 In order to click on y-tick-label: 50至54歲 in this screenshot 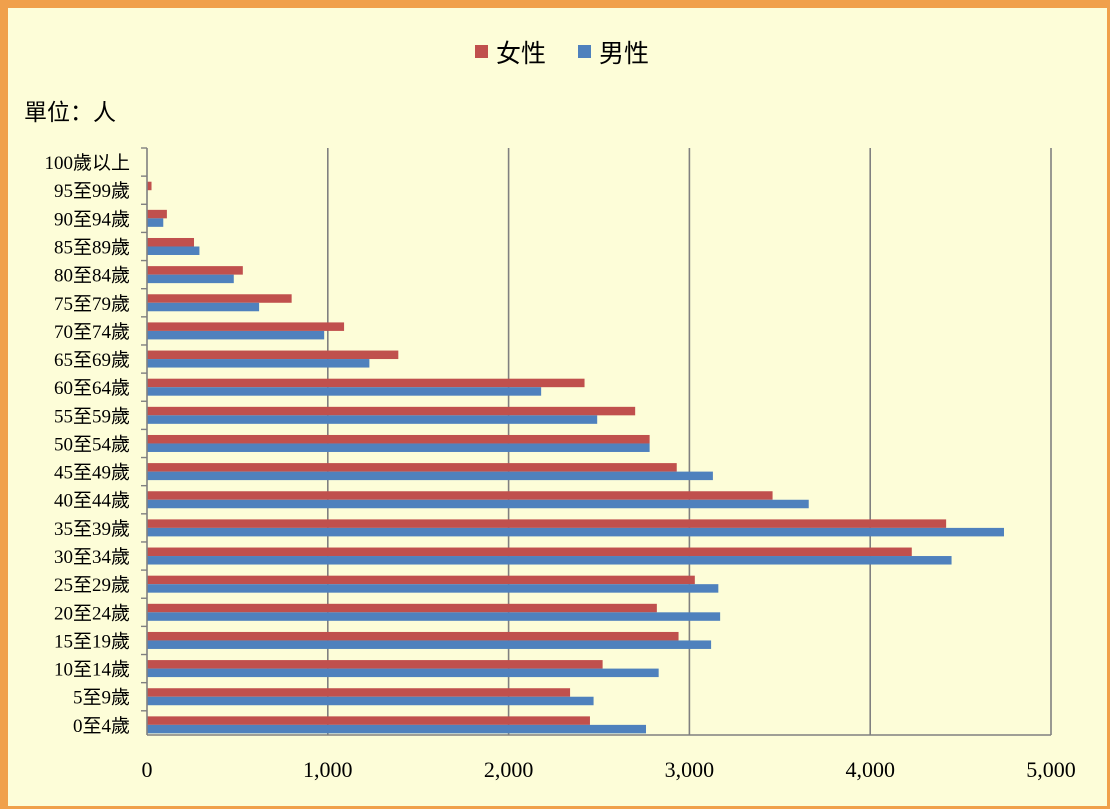, I will do `click(92, 444)`.